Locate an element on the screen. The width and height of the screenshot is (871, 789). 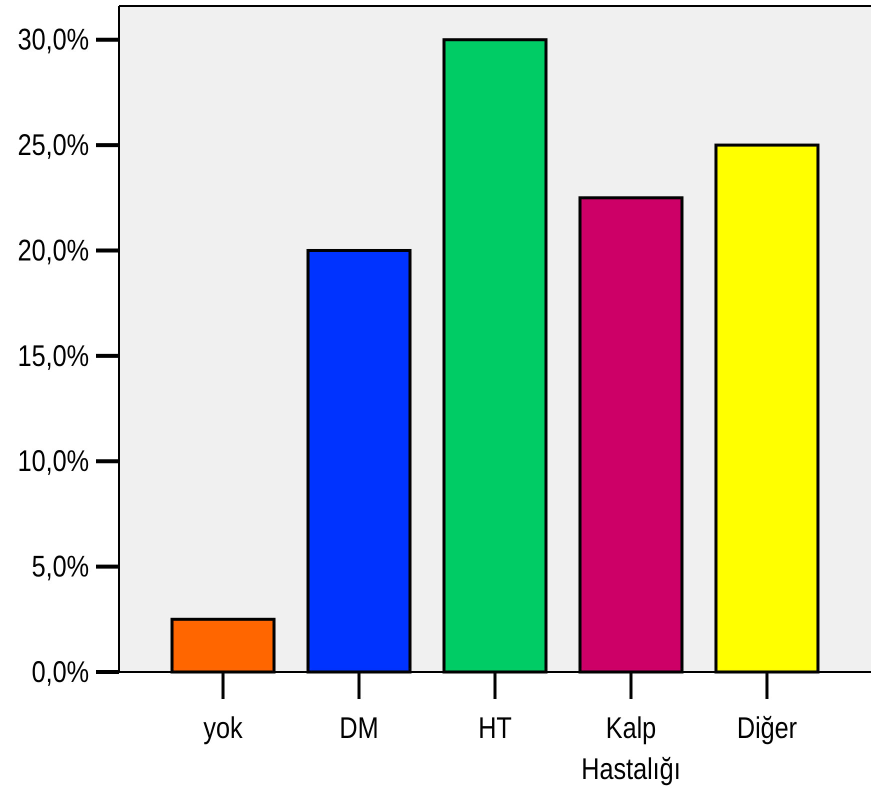
x-tick-label: Diğer is located at coordinates (767, 727).